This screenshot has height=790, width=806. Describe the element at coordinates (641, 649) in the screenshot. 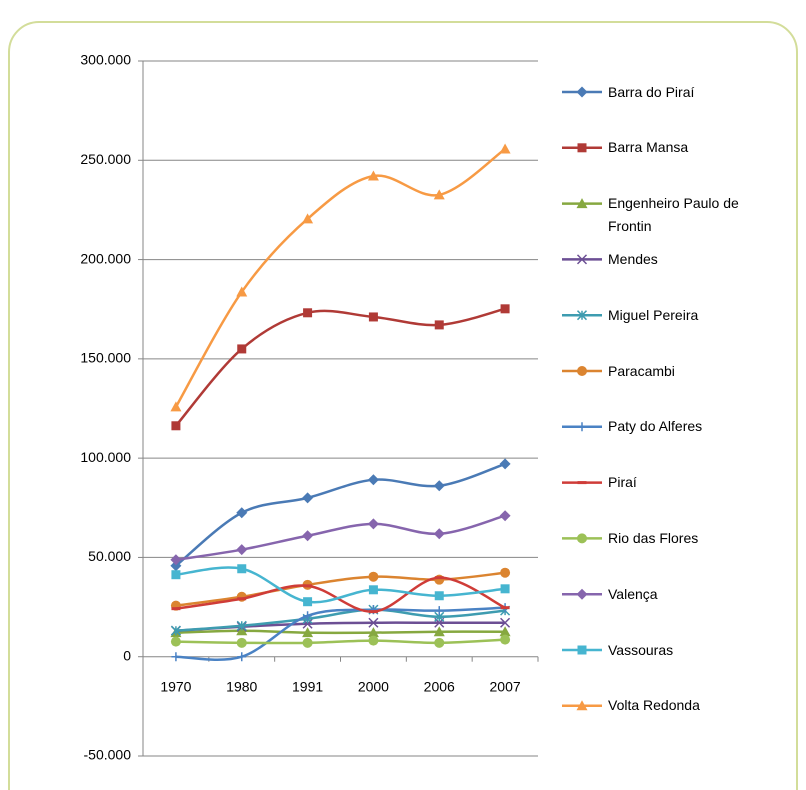

I see `legend-label: Vassouras` at that location.